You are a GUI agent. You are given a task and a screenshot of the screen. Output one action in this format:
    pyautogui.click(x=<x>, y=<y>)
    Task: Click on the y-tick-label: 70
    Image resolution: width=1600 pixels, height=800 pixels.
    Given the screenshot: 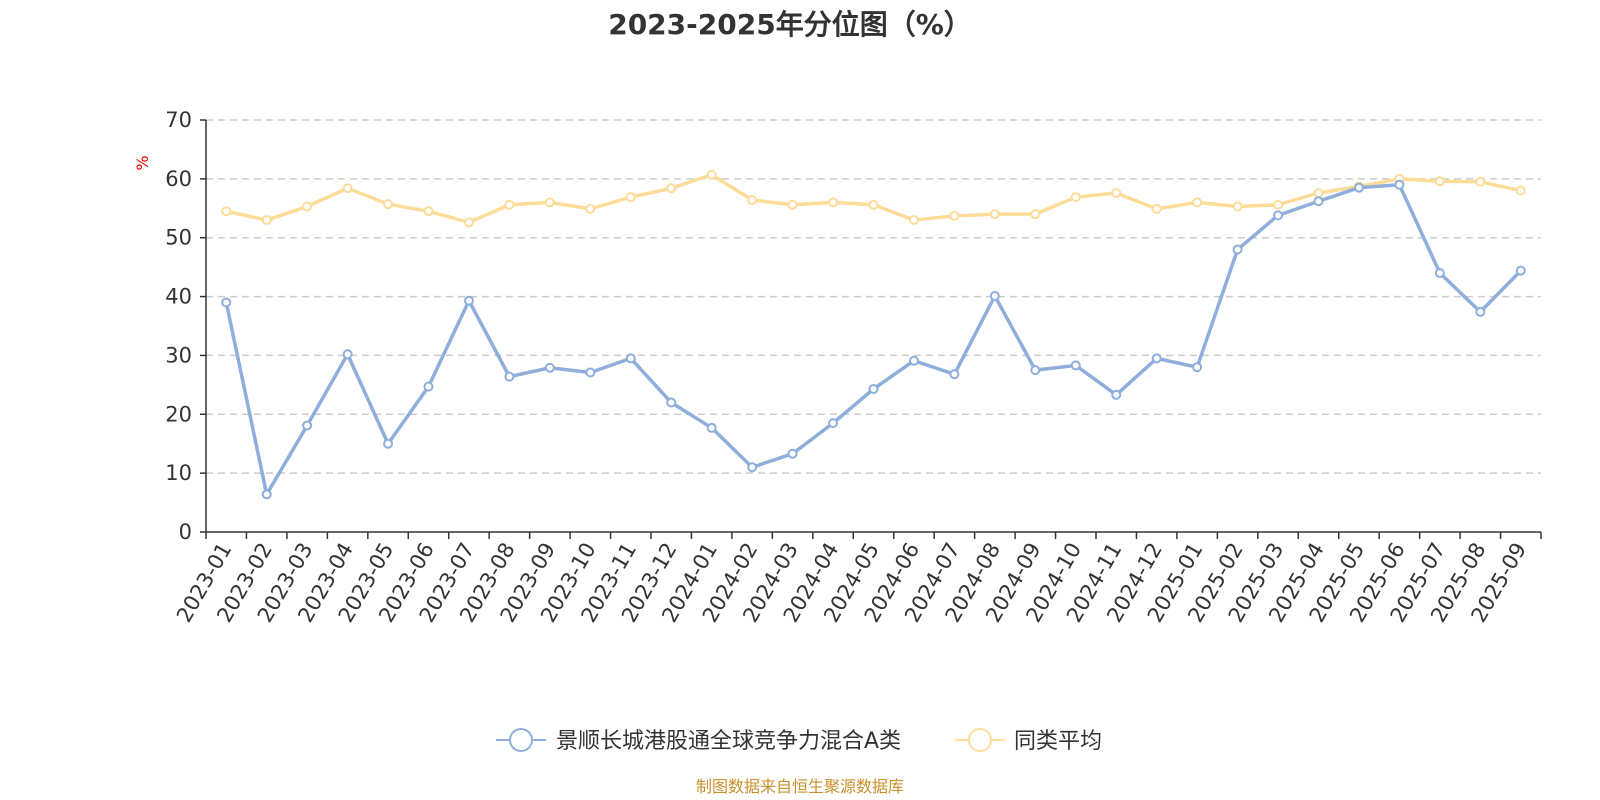 What is the action you would take?
    pyautogui.click(x=178, y=120)
    